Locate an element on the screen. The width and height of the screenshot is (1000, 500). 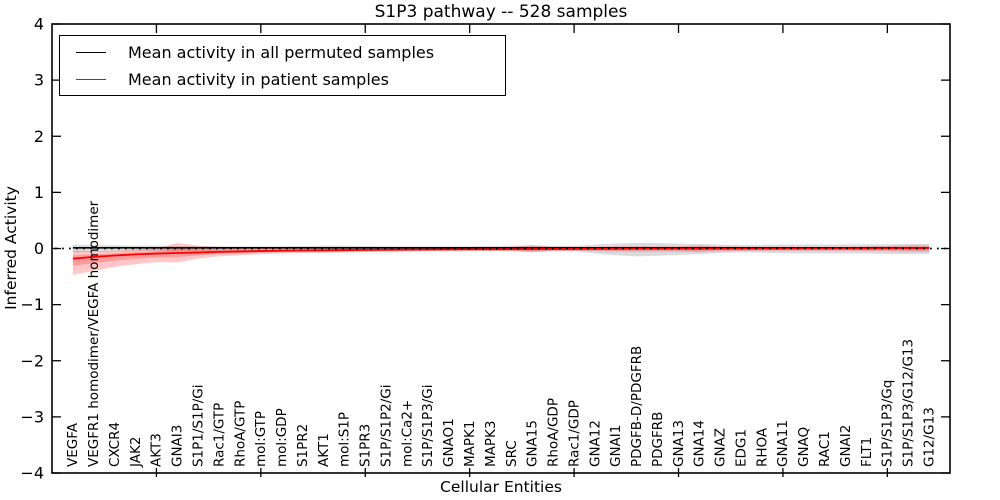
y-tick-label: −2 is located at coordinates (32, 360).